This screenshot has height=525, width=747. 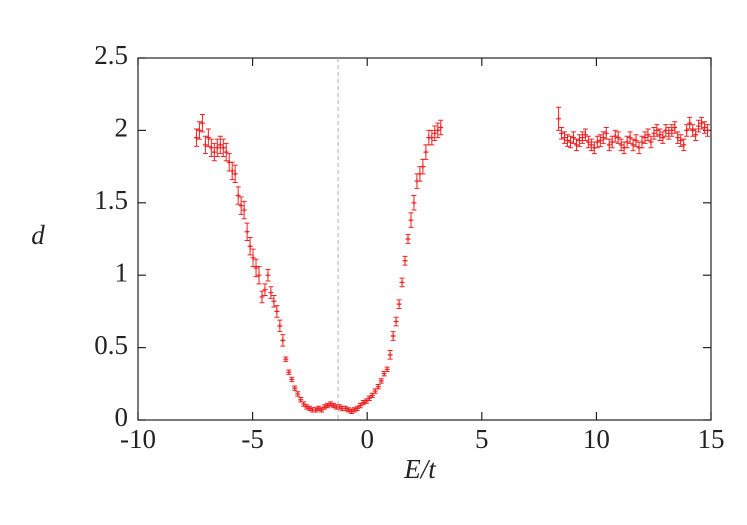 I want to click on x-tick-label: 15, so click(x=711, y=439).